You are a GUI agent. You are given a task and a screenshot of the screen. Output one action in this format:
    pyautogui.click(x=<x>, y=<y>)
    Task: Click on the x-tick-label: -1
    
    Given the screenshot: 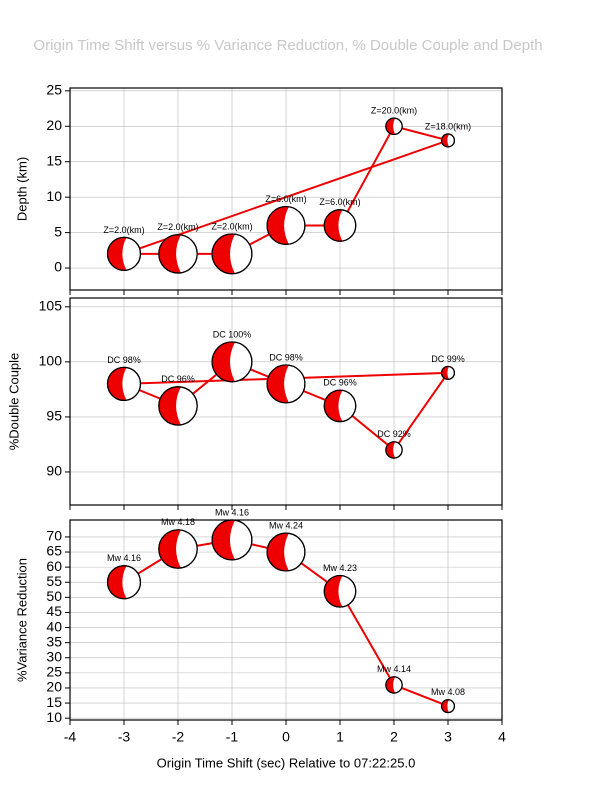 What is the action you would take?
    pyautogui.click(x=232, y=737)
    